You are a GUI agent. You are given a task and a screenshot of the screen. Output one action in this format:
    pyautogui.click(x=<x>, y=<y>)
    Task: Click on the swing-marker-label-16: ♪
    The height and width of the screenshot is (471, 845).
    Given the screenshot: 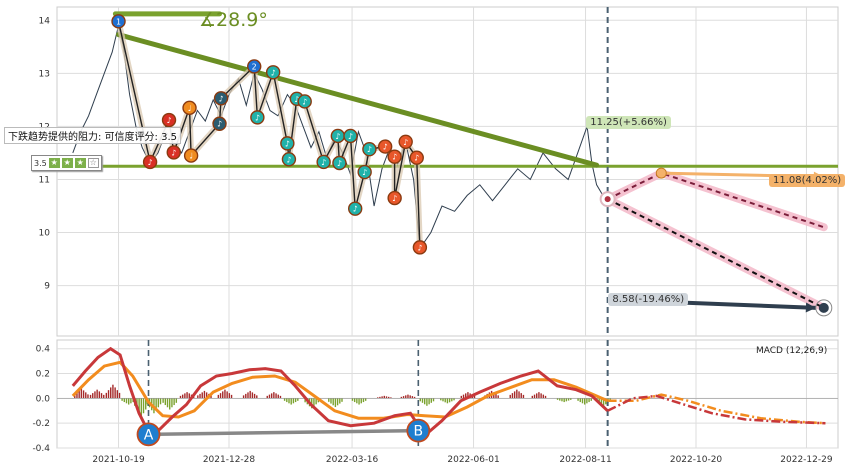 What is the action you would take?
    pyautogui.click(x=337, y=136)
    